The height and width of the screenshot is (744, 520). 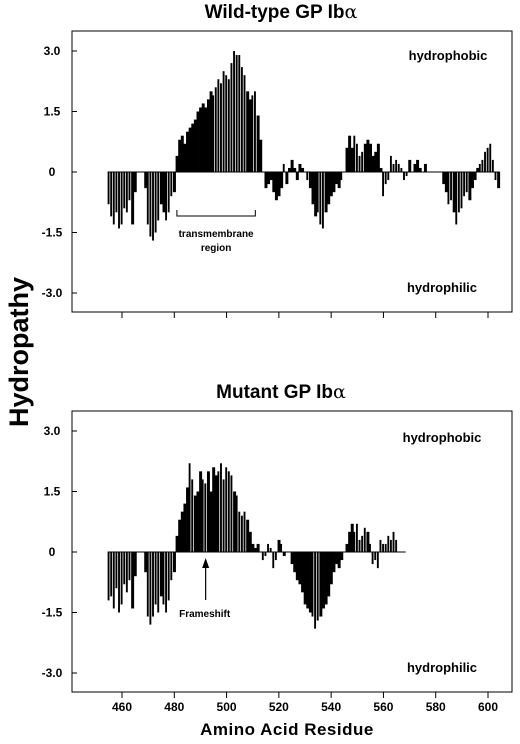 What do you see at coordinates (383, 707) in the screenshot?
I see `x-tick-label: 560` at bounding box center [383, 707].